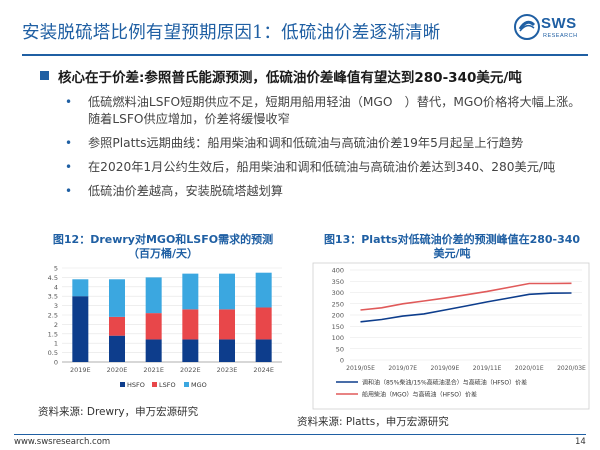  I want to click on y-tick-label: 200, so click(338, 316).